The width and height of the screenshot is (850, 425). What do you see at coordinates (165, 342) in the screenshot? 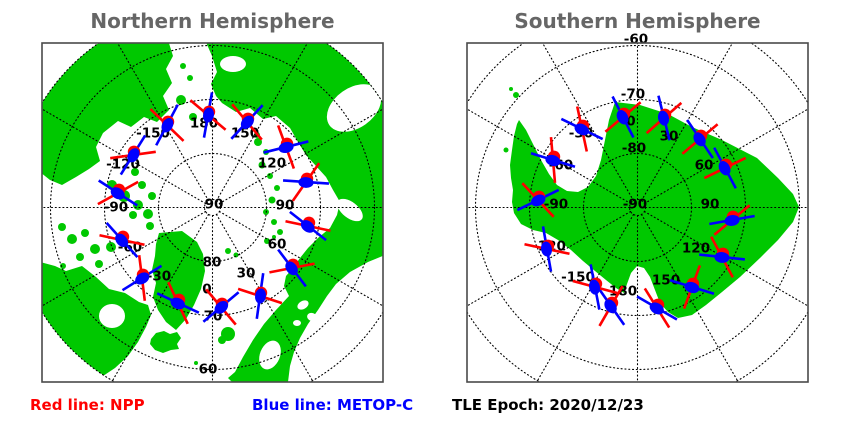
I see `land-iceland` at bounding box center [165, 342].